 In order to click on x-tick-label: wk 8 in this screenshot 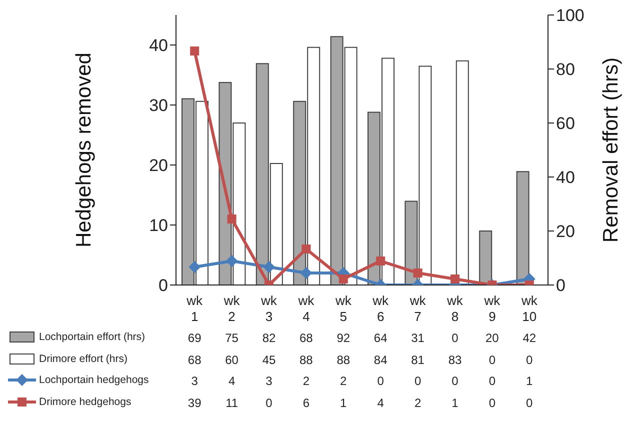, I will do `click(455, 308)`.